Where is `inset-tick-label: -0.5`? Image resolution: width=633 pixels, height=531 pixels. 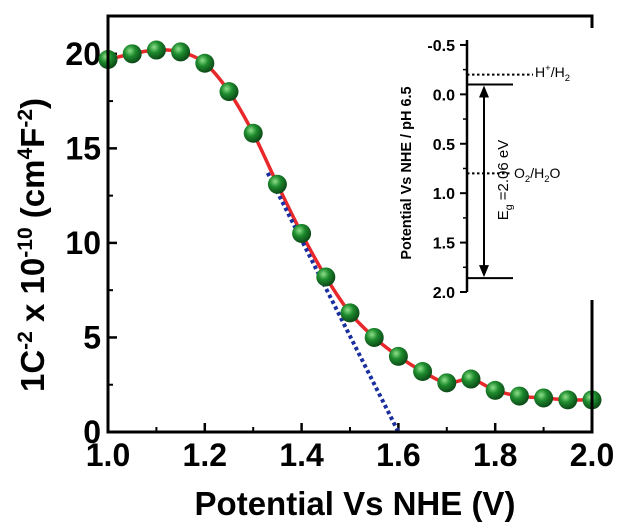 inset-tick-label: -0.5 is located at coordinates (441, 46).